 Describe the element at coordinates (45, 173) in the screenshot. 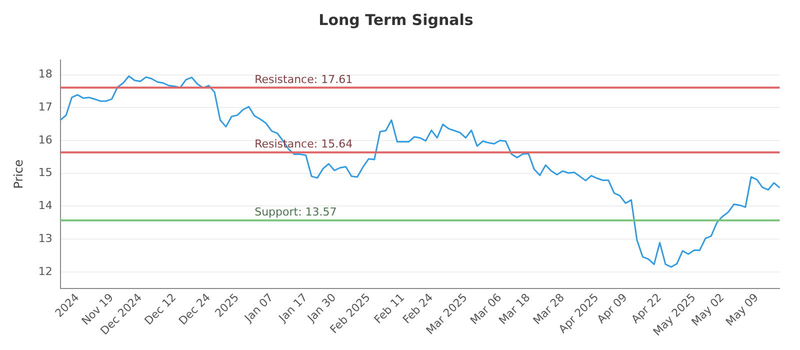

I see `y-tick-label: 15` at that location.